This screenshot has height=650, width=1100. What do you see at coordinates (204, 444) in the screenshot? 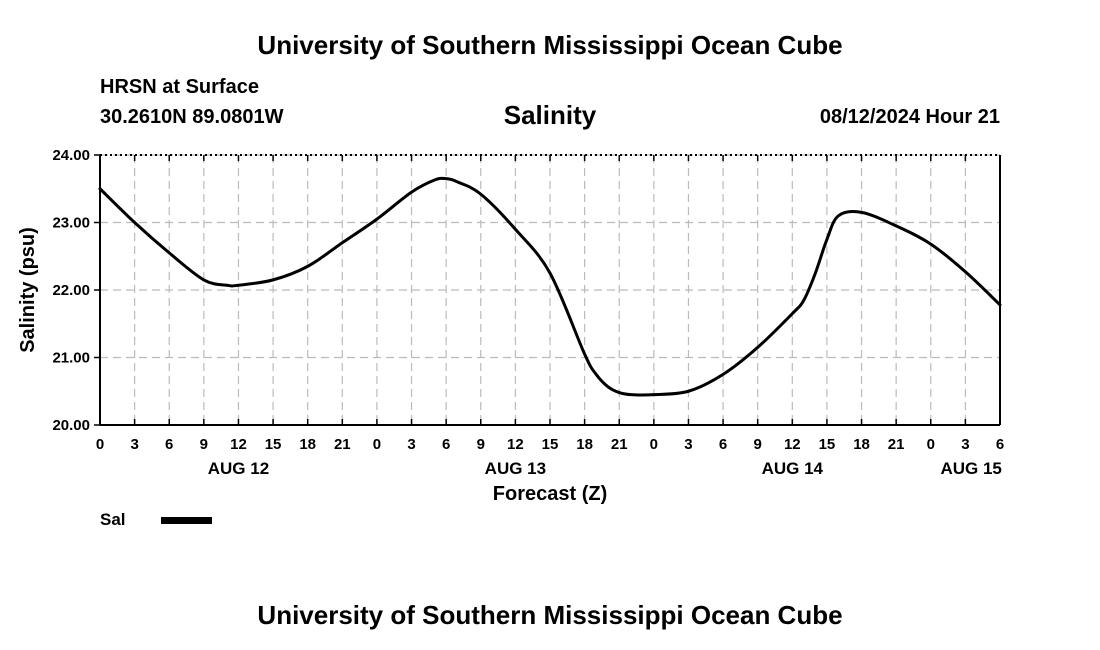
I see `x-tick-label-3: 9` at bounding box center [204, 444].